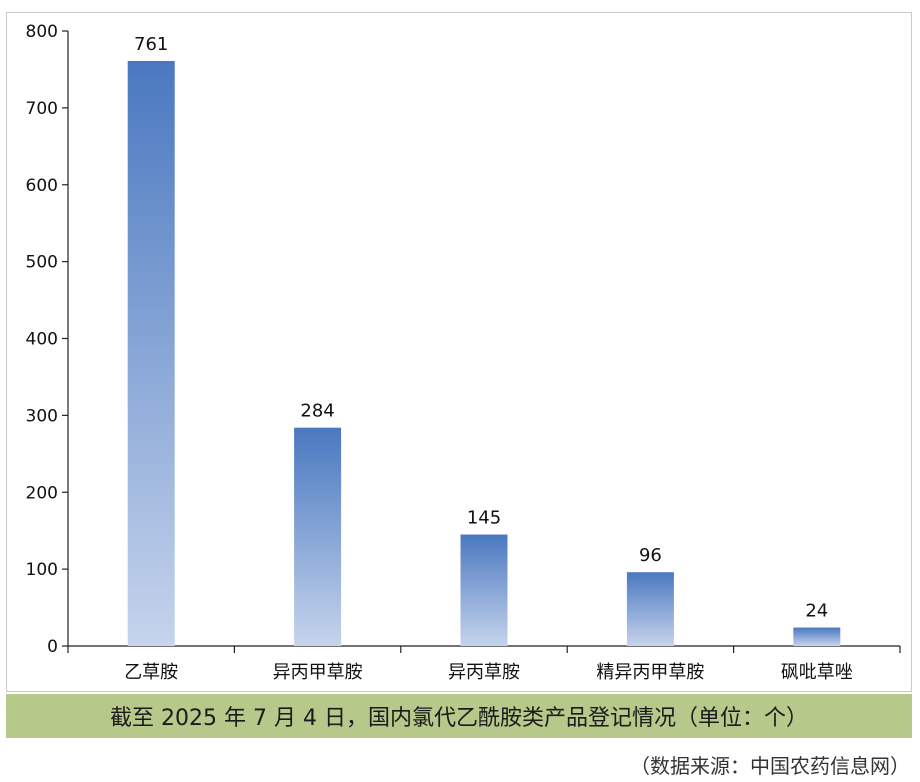 The image size is (920, 782). What do you see at coordinates (650, 555) in the screenshot?
I see `data-label: 96` at bounding box center [650, 555].